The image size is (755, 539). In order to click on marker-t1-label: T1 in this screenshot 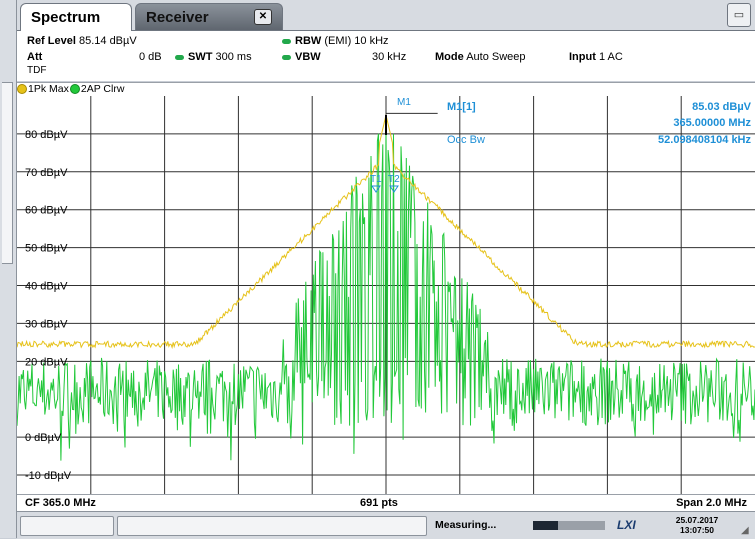, I will do `click(376, 179)`.